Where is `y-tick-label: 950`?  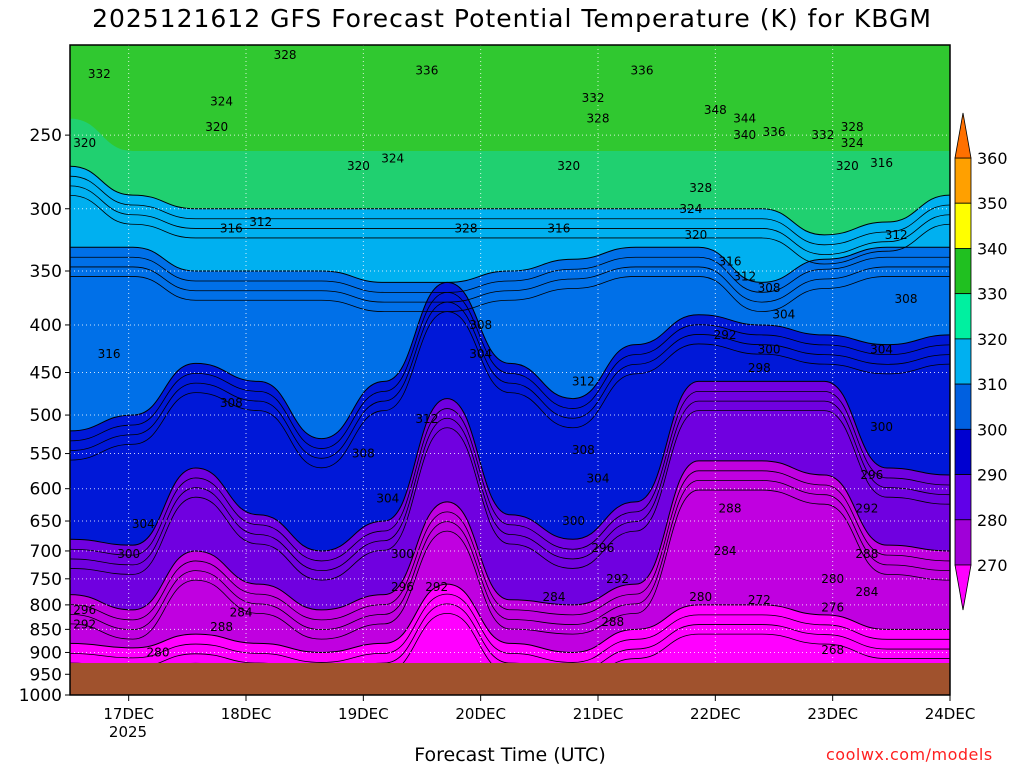 y-tick-label: 950 is located at coordinates (46, 675).